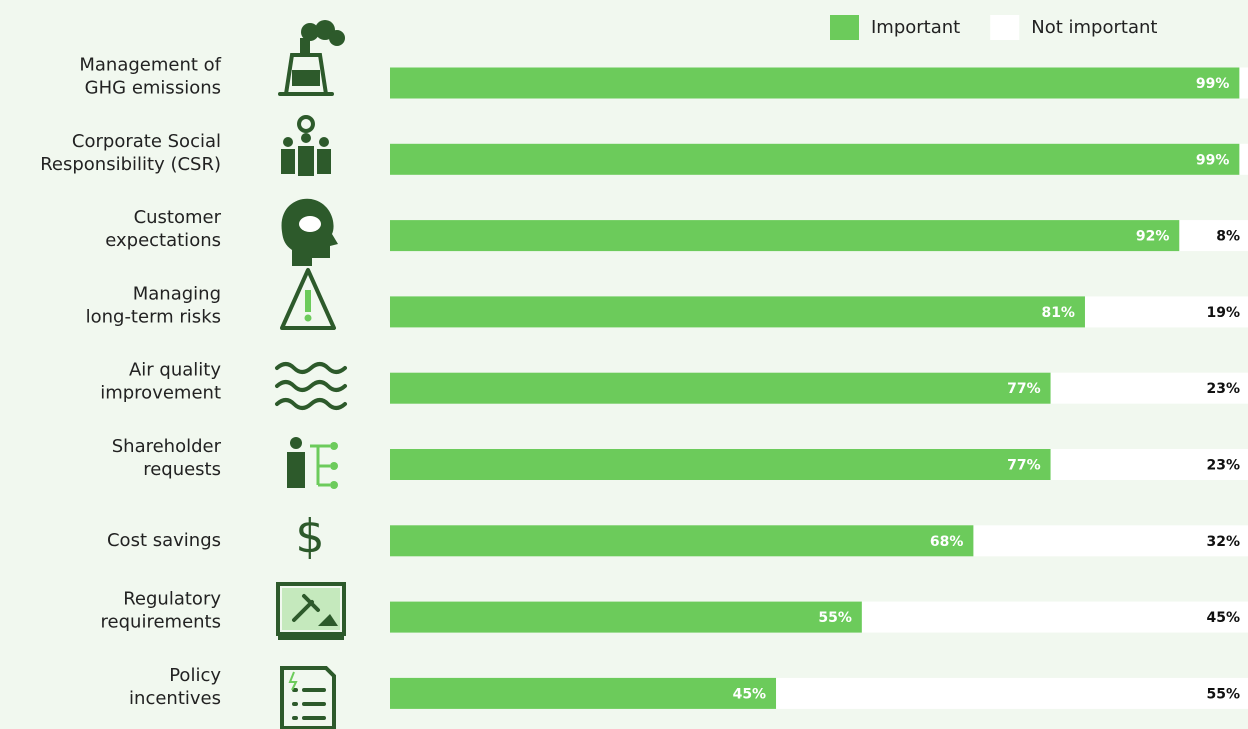 The image size is (1248, 729). What do you see at coordinates (175, 698) in the screenshot?
I see `category-label: incentives` at bounding box center [175, 698].